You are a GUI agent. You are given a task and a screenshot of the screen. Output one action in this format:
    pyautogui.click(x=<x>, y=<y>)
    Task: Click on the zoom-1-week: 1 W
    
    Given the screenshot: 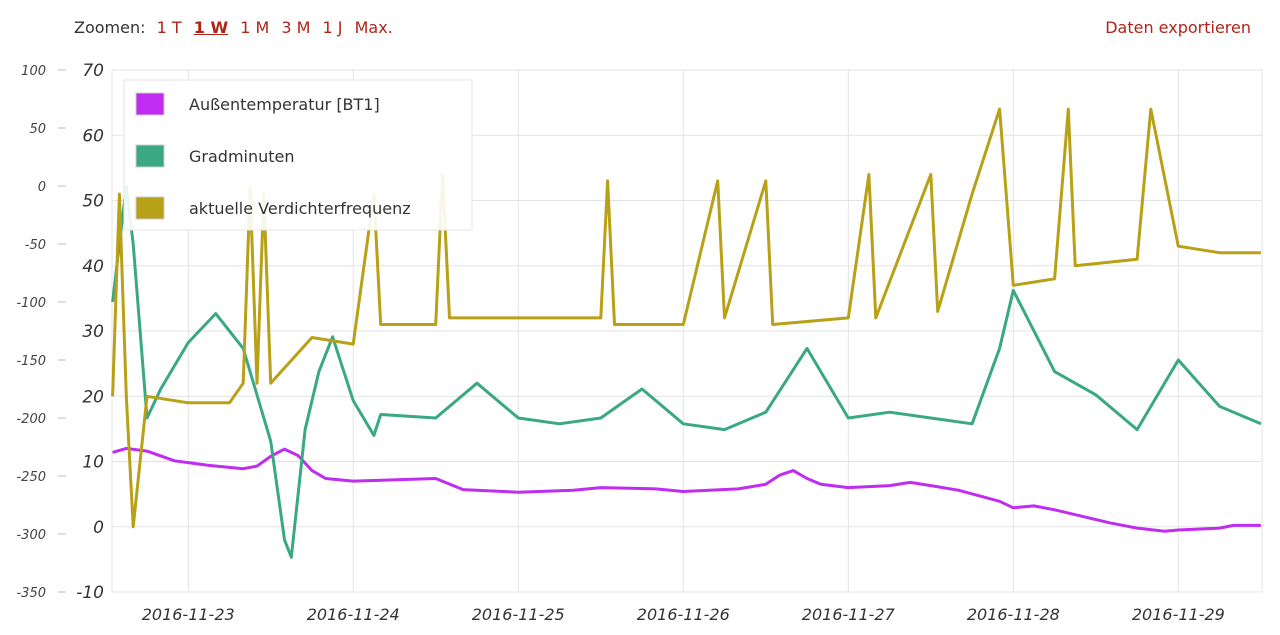 What is the action you would take?
    pyautogui.click(x=211, y=27)
    